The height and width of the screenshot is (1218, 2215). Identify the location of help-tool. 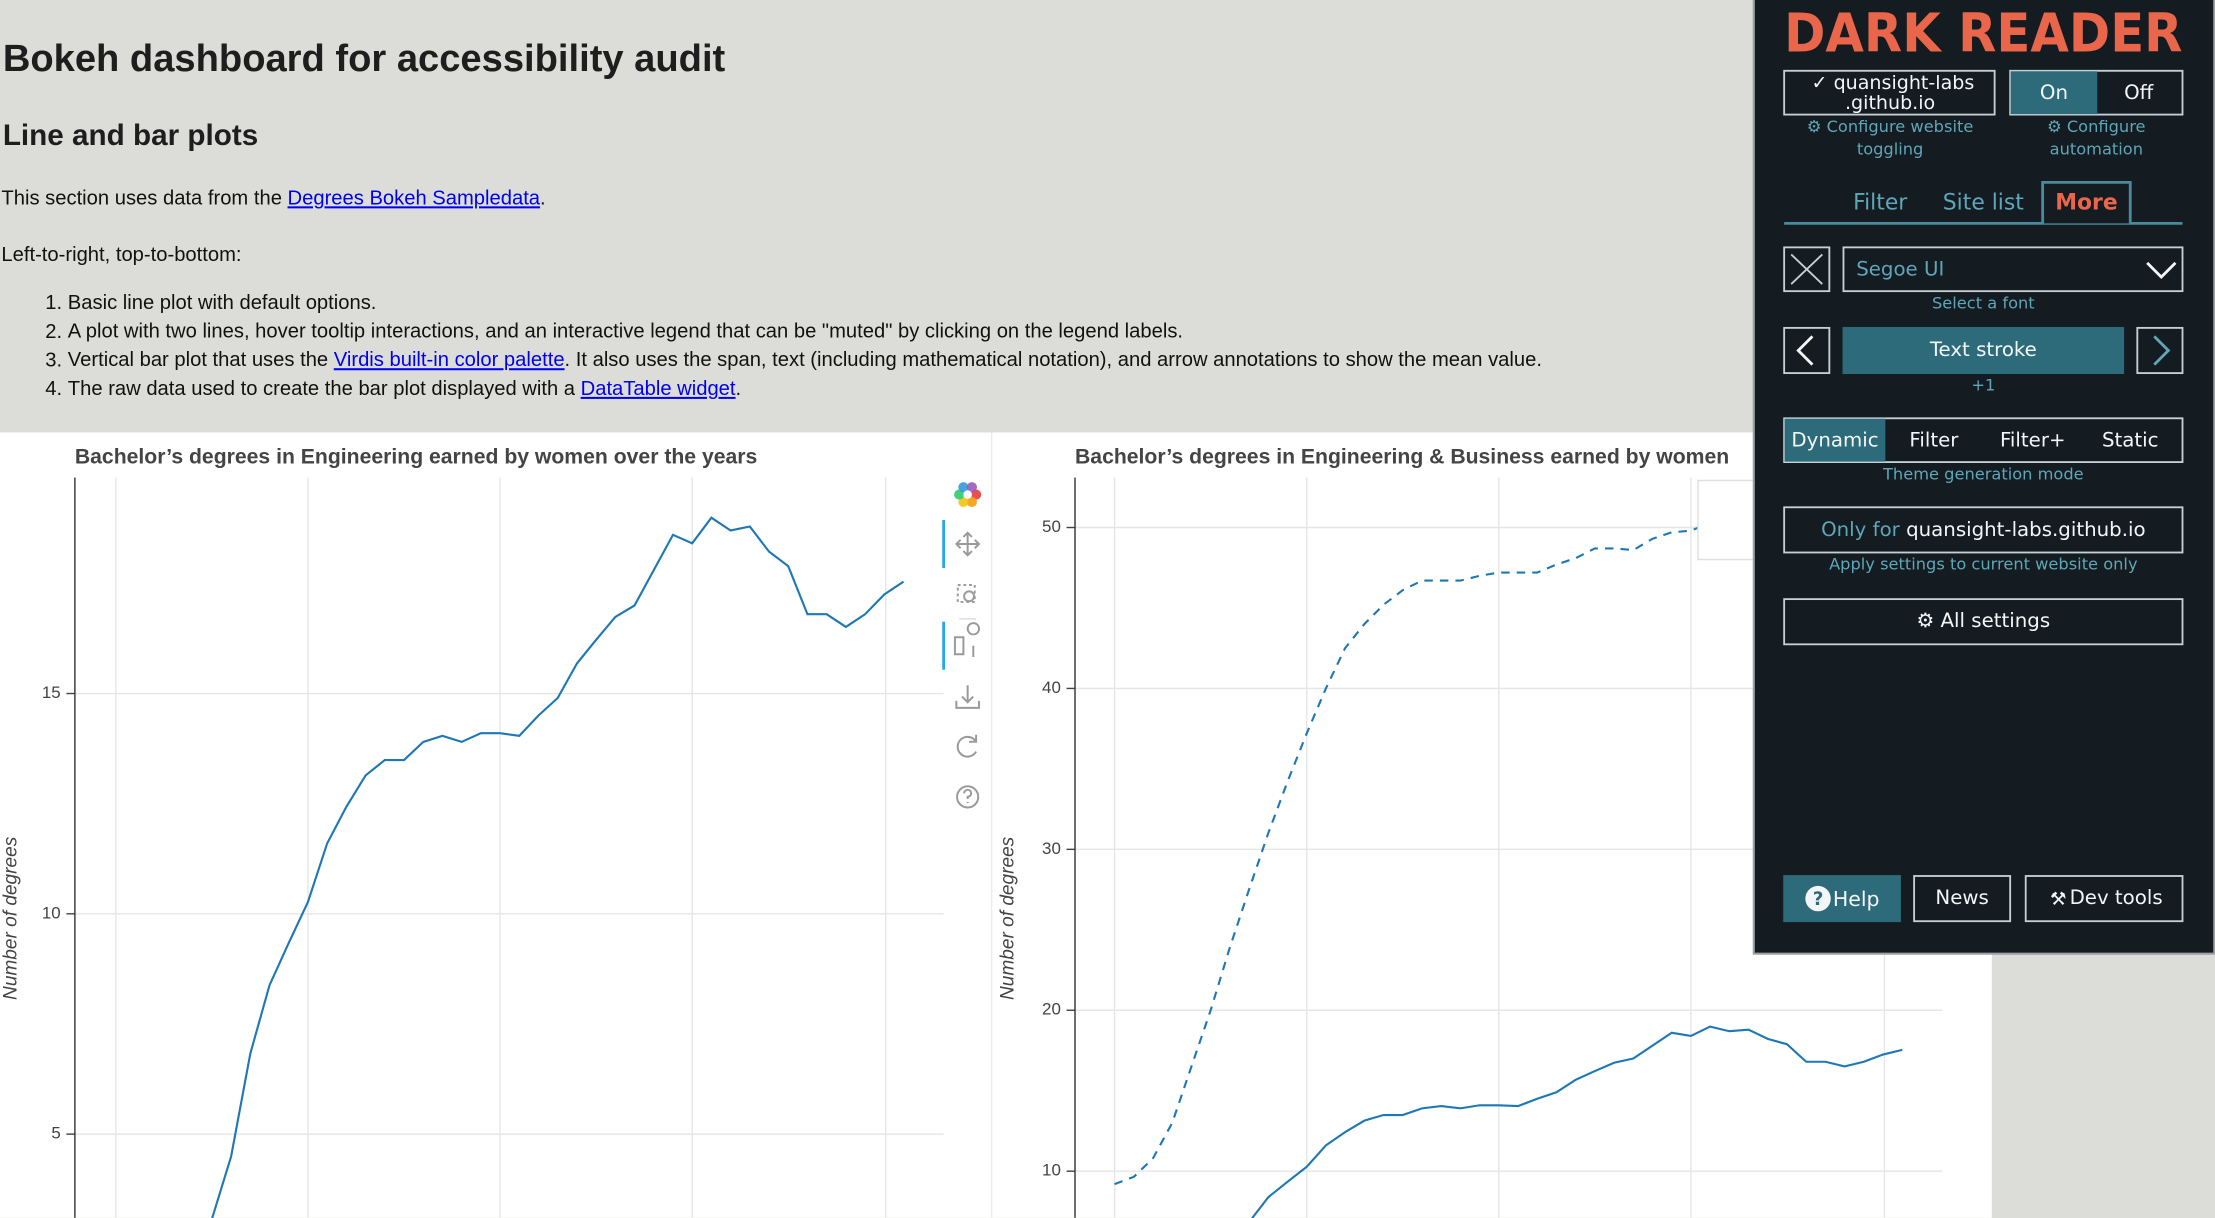
(968, 797).